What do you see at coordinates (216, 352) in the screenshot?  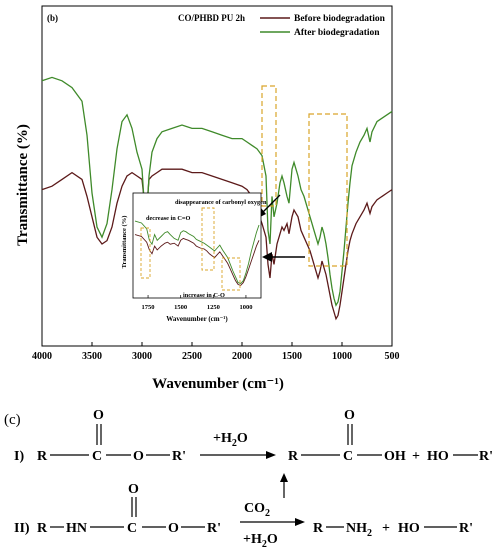 I see `x-axis-ticks: 4000 3500 3000 2500 2000 1500 1000 500` at bounding box center [216, 352].